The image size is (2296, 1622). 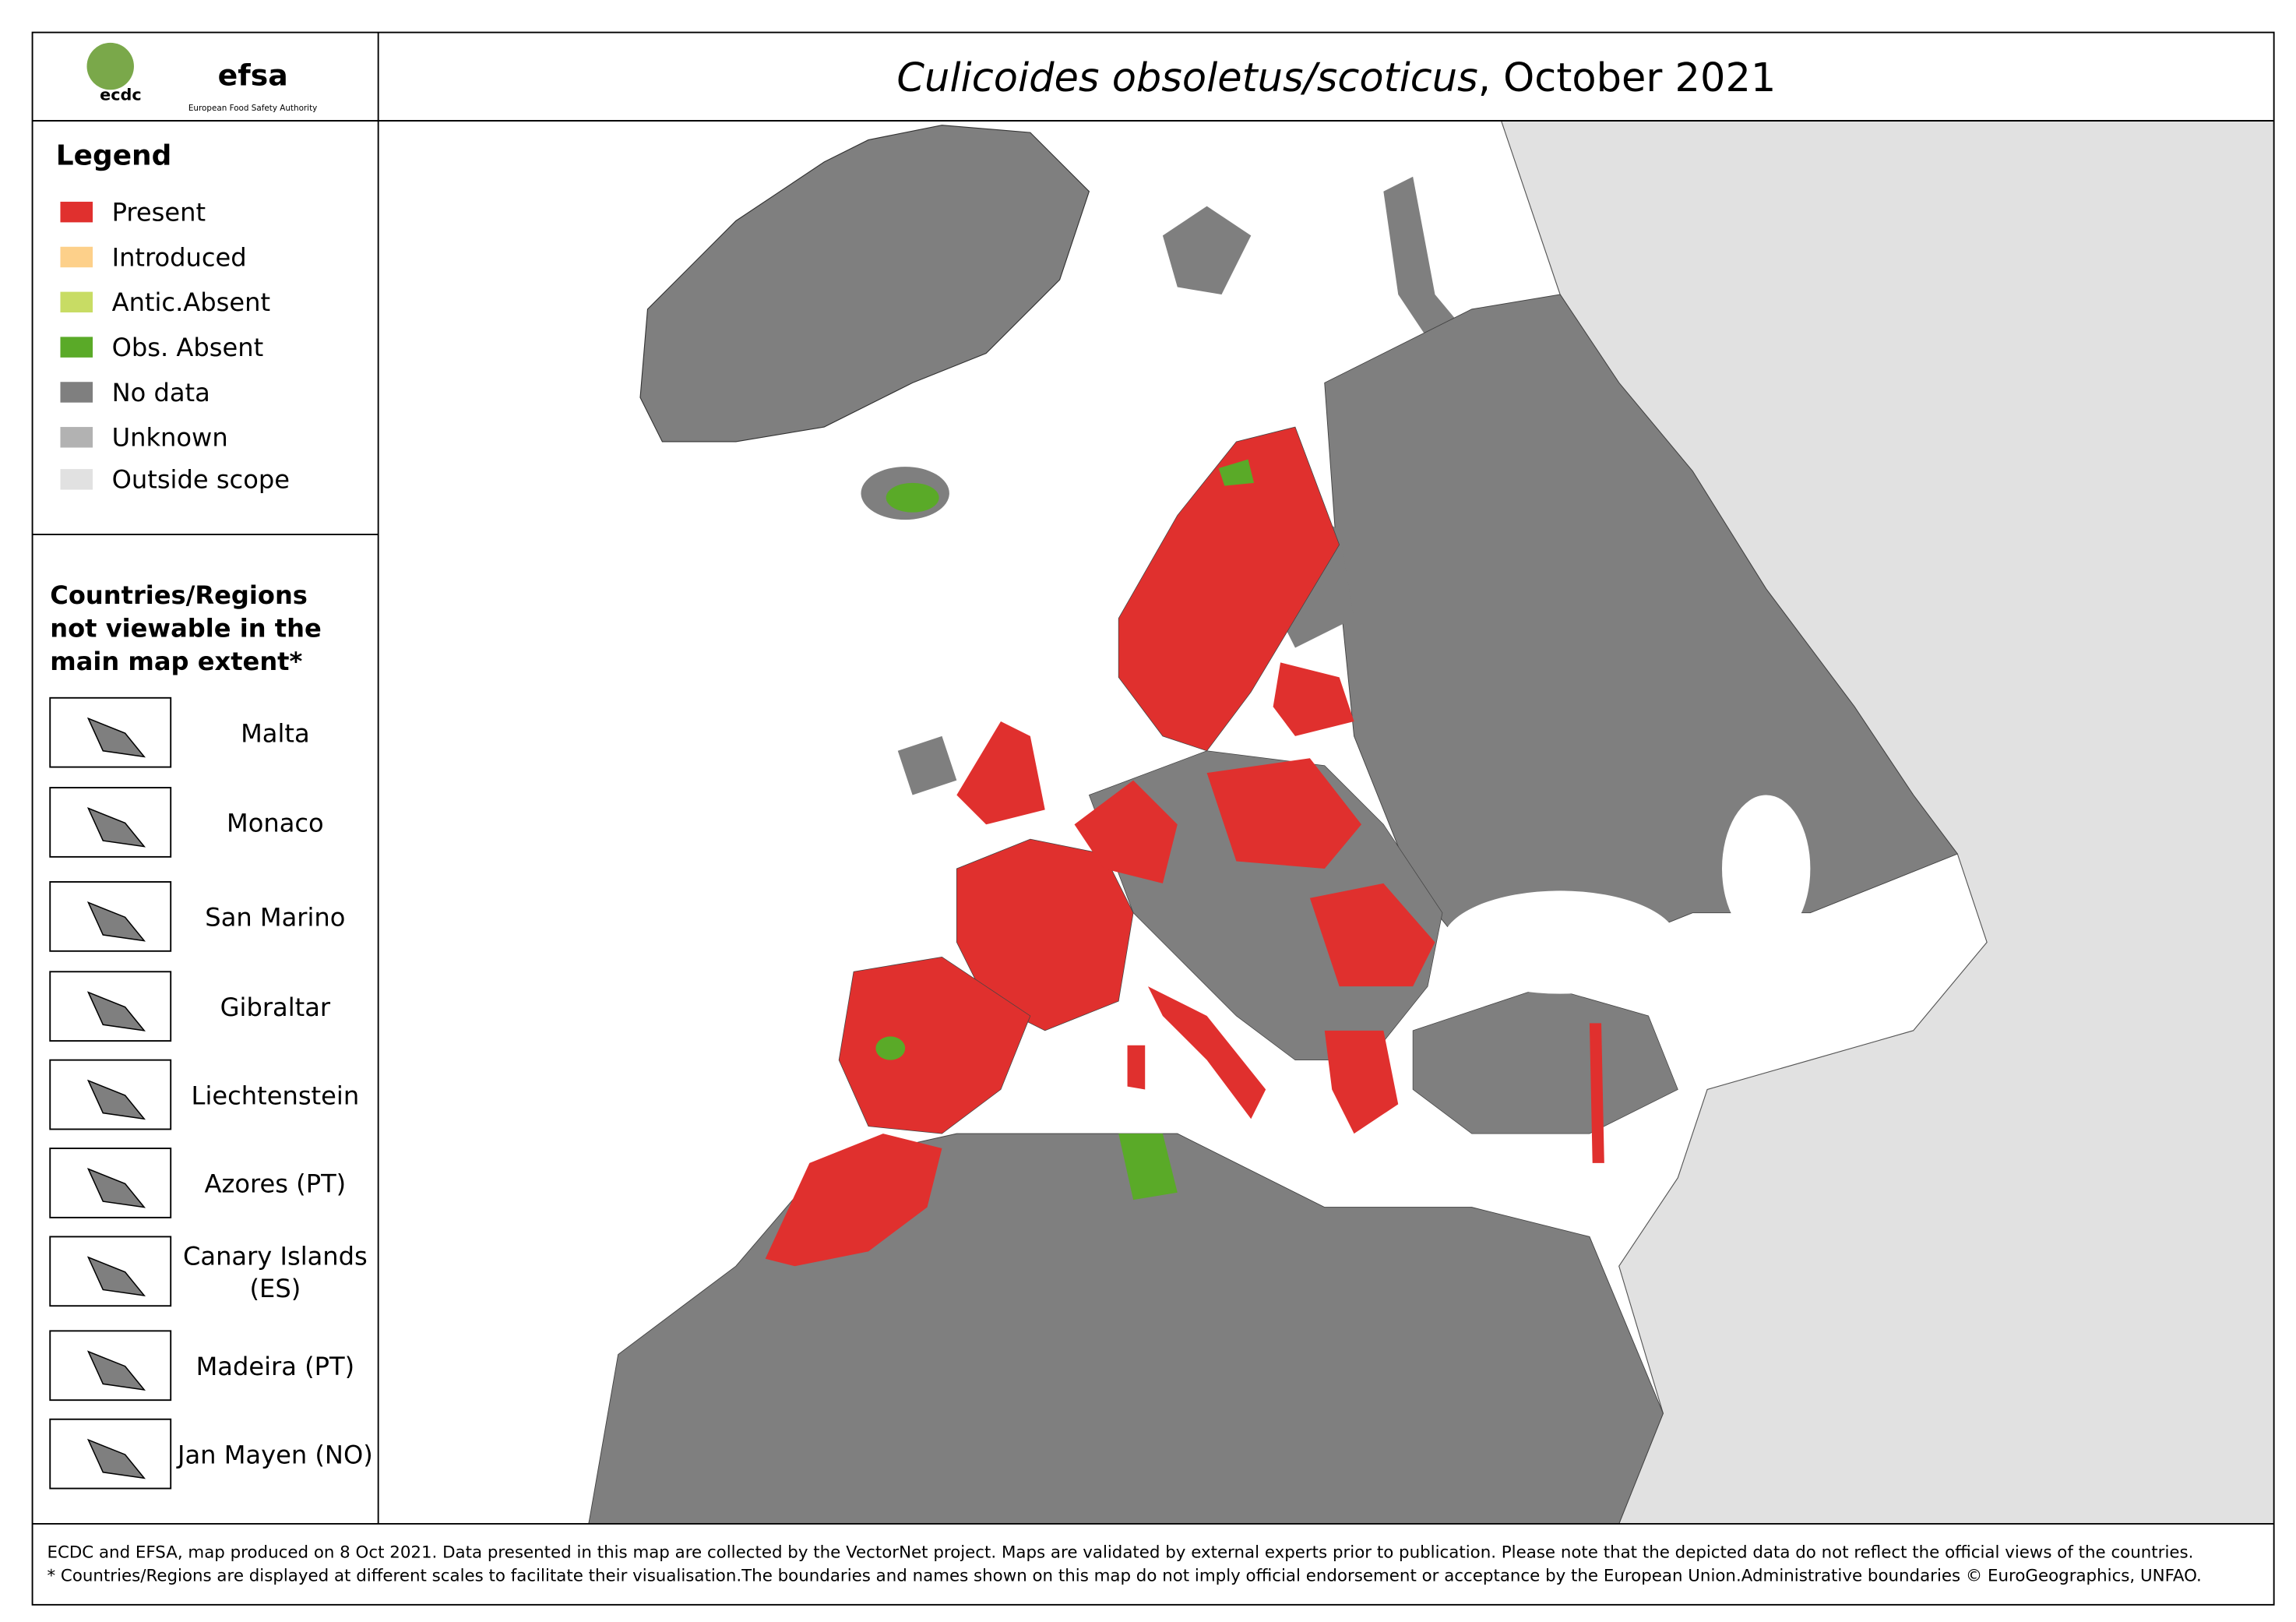 What do you see at coordinates (276, 1095) in the screenshot?
I see `inset-label: Liechtenstein` at bounding box center [276, 1095].